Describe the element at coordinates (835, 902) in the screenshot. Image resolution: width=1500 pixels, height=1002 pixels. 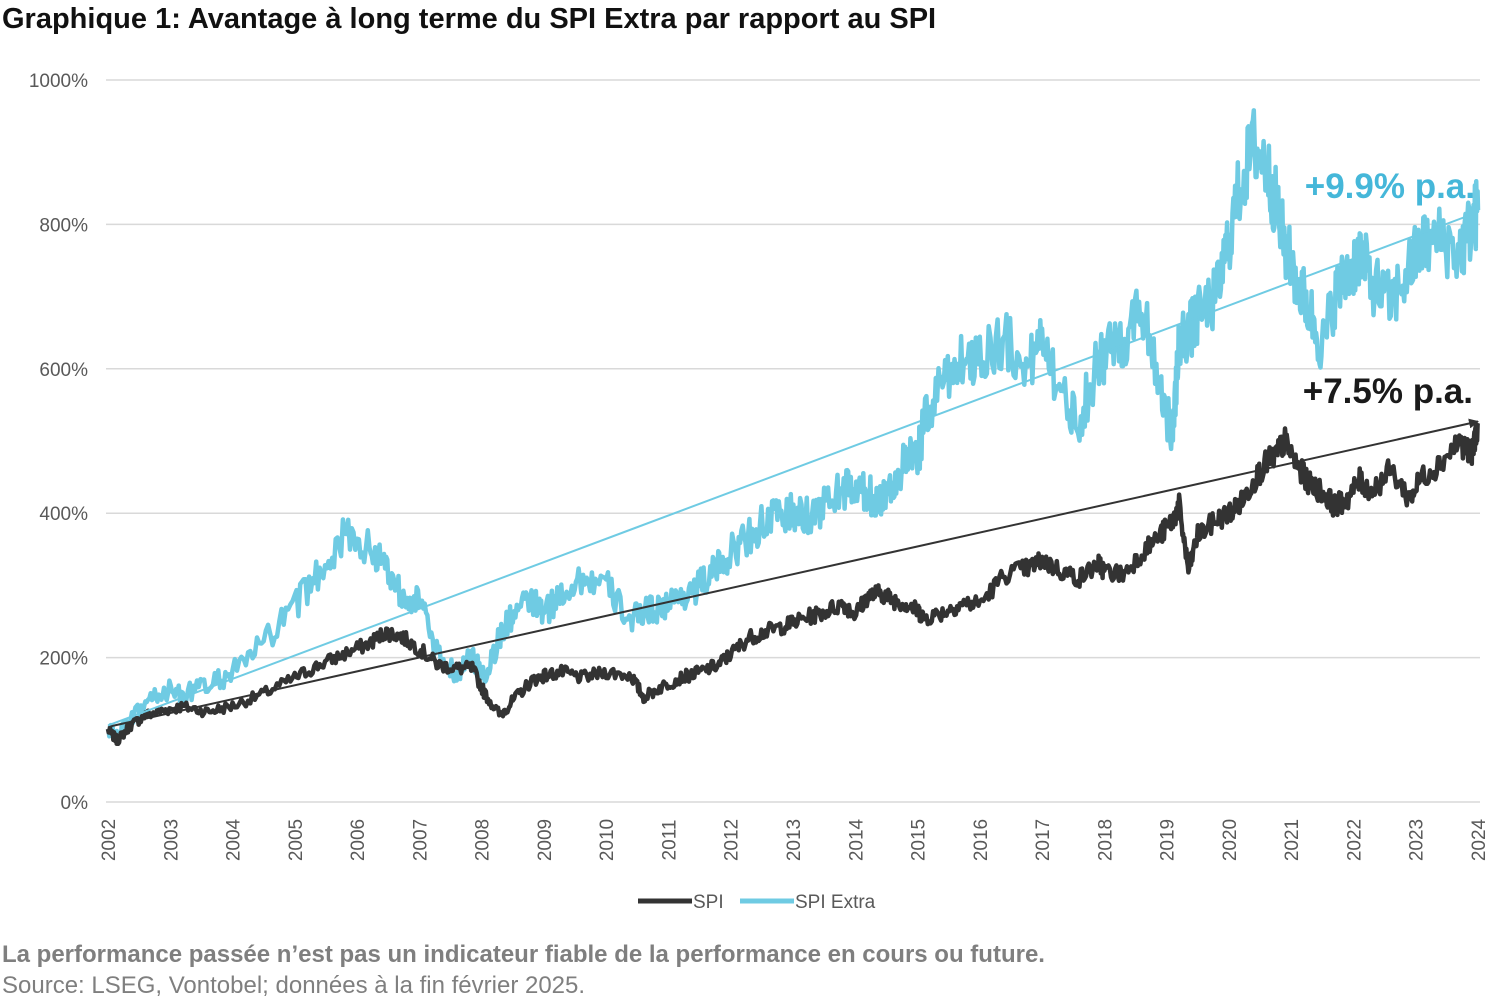
I see `legend-label-spi-extra: SPI Extra` at that location.